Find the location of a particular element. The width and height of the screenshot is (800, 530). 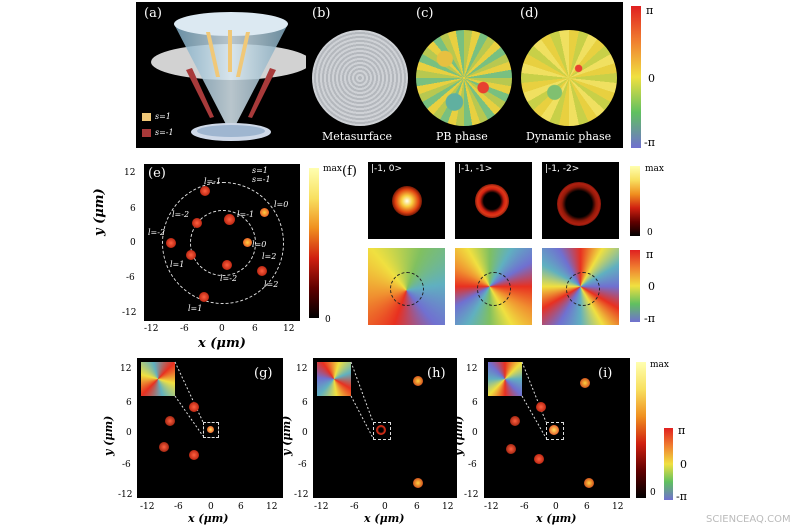

phase-f-min: -π is located at coordinates (649, 318).